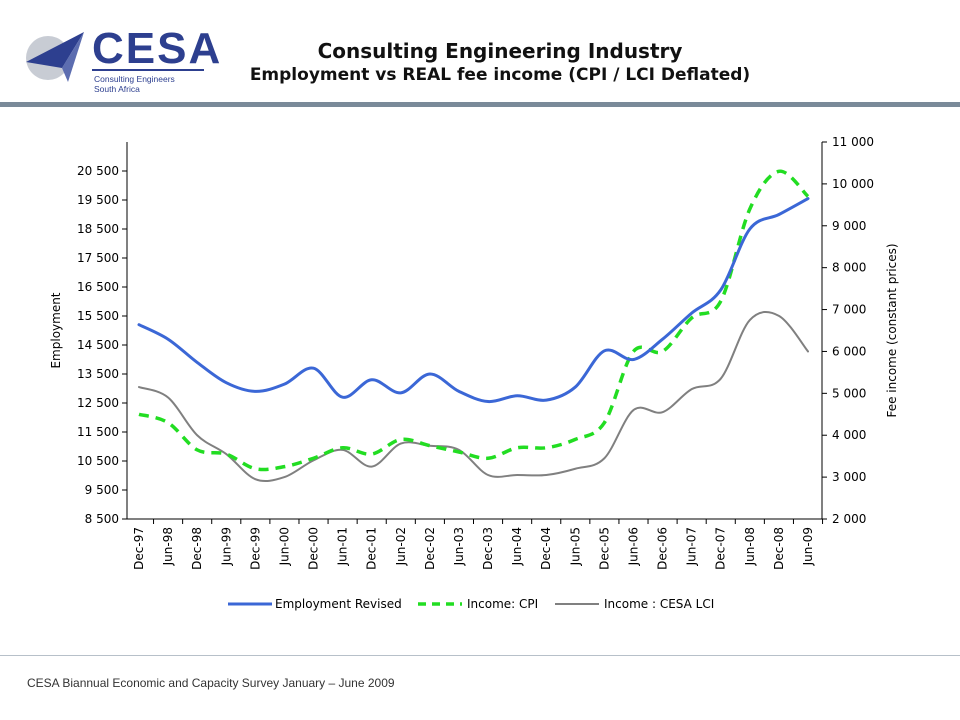 This screenshot has height=720, width=960. I want to click on logo-text: CESA, so click(157, 48).